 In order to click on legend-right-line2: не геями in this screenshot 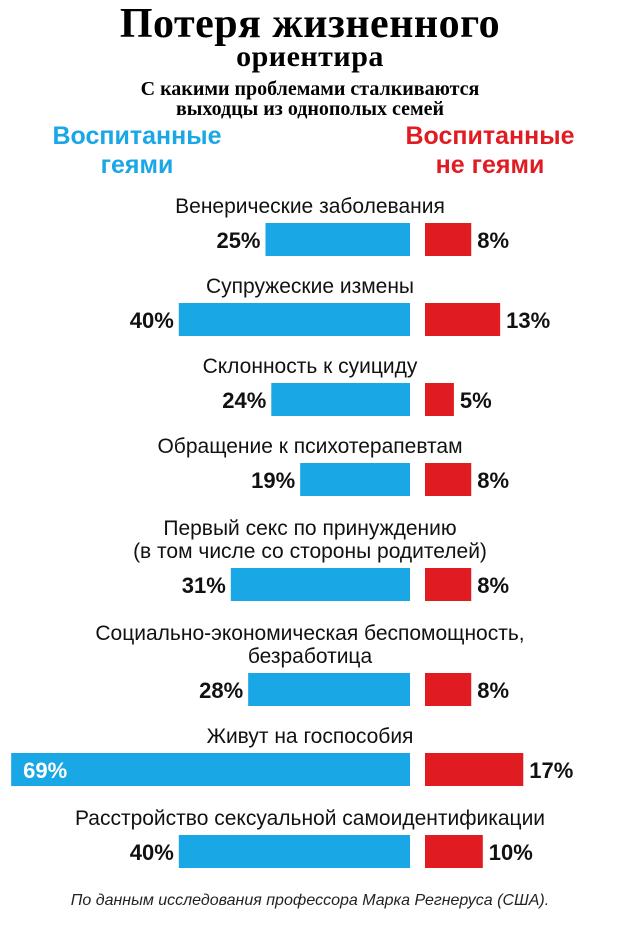, I will do `click(490, 165)`.